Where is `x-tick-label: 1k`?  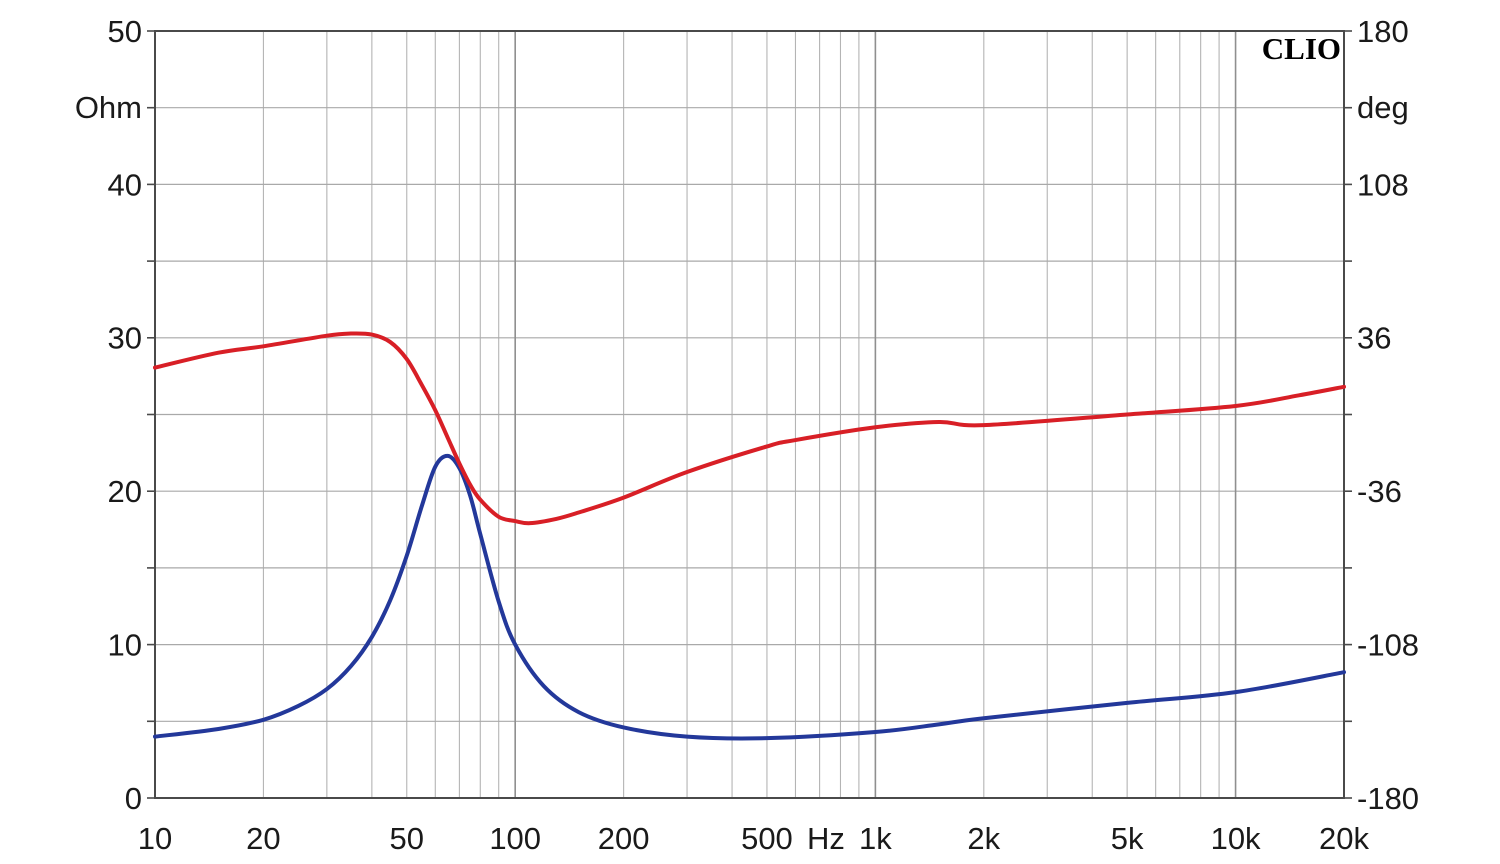
x-tick-label: 1k is located at coordinates (875, 838).